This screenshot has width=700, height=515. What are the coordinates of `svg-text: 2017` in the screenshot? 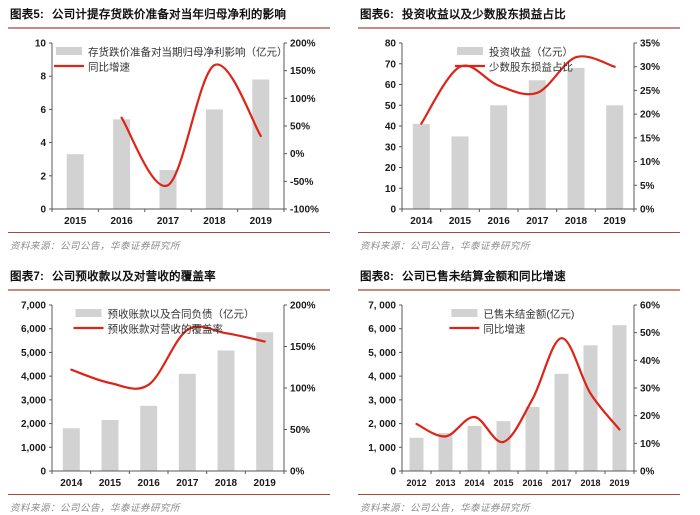 It's located at (168, 221).